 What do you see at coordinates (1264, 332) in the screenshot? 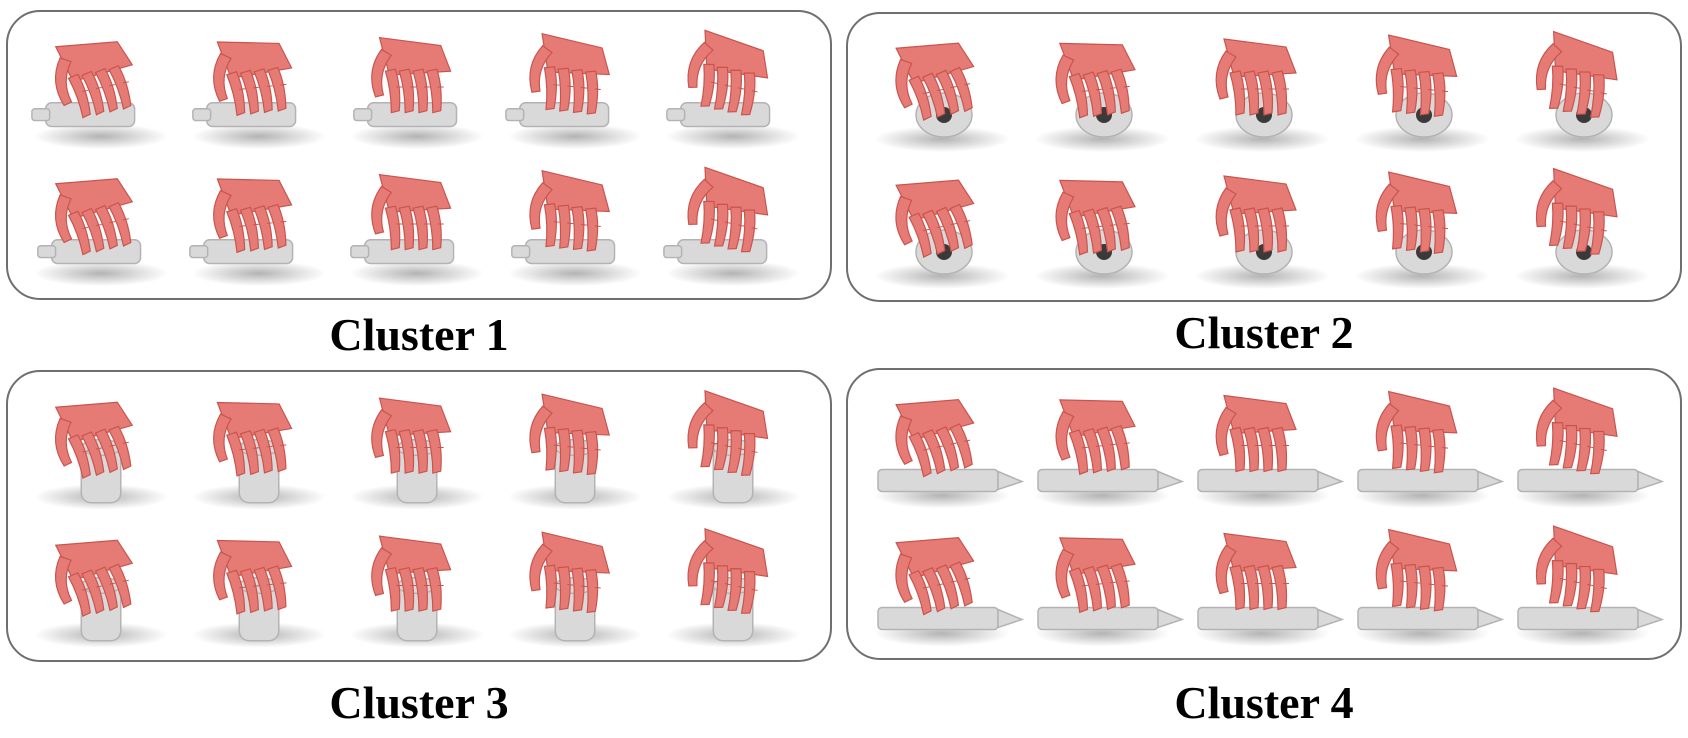
I see `cluster-2-caption: Cluster 2` at bounding box center [1264, 332].